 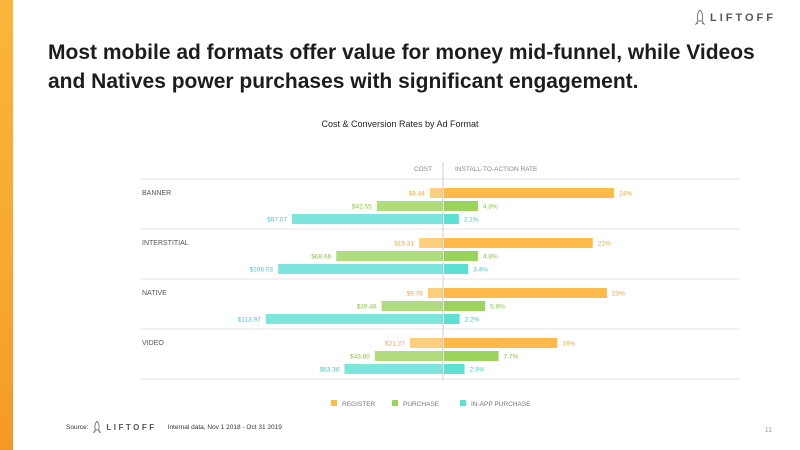 I want to click on legend-label-in-app-purchase: IN-APP PURCHASE, so click(x=501, y=404).